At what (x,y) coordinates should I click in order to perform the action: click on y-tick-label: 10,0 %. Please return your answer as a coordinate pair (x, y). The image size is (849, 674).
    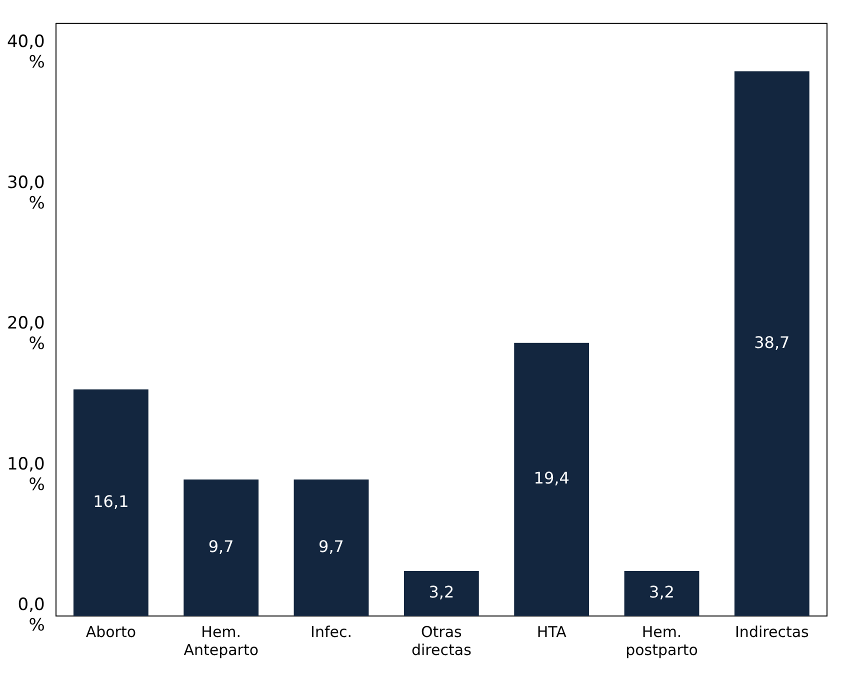
    Looking at the image, I should click on (25, 474).